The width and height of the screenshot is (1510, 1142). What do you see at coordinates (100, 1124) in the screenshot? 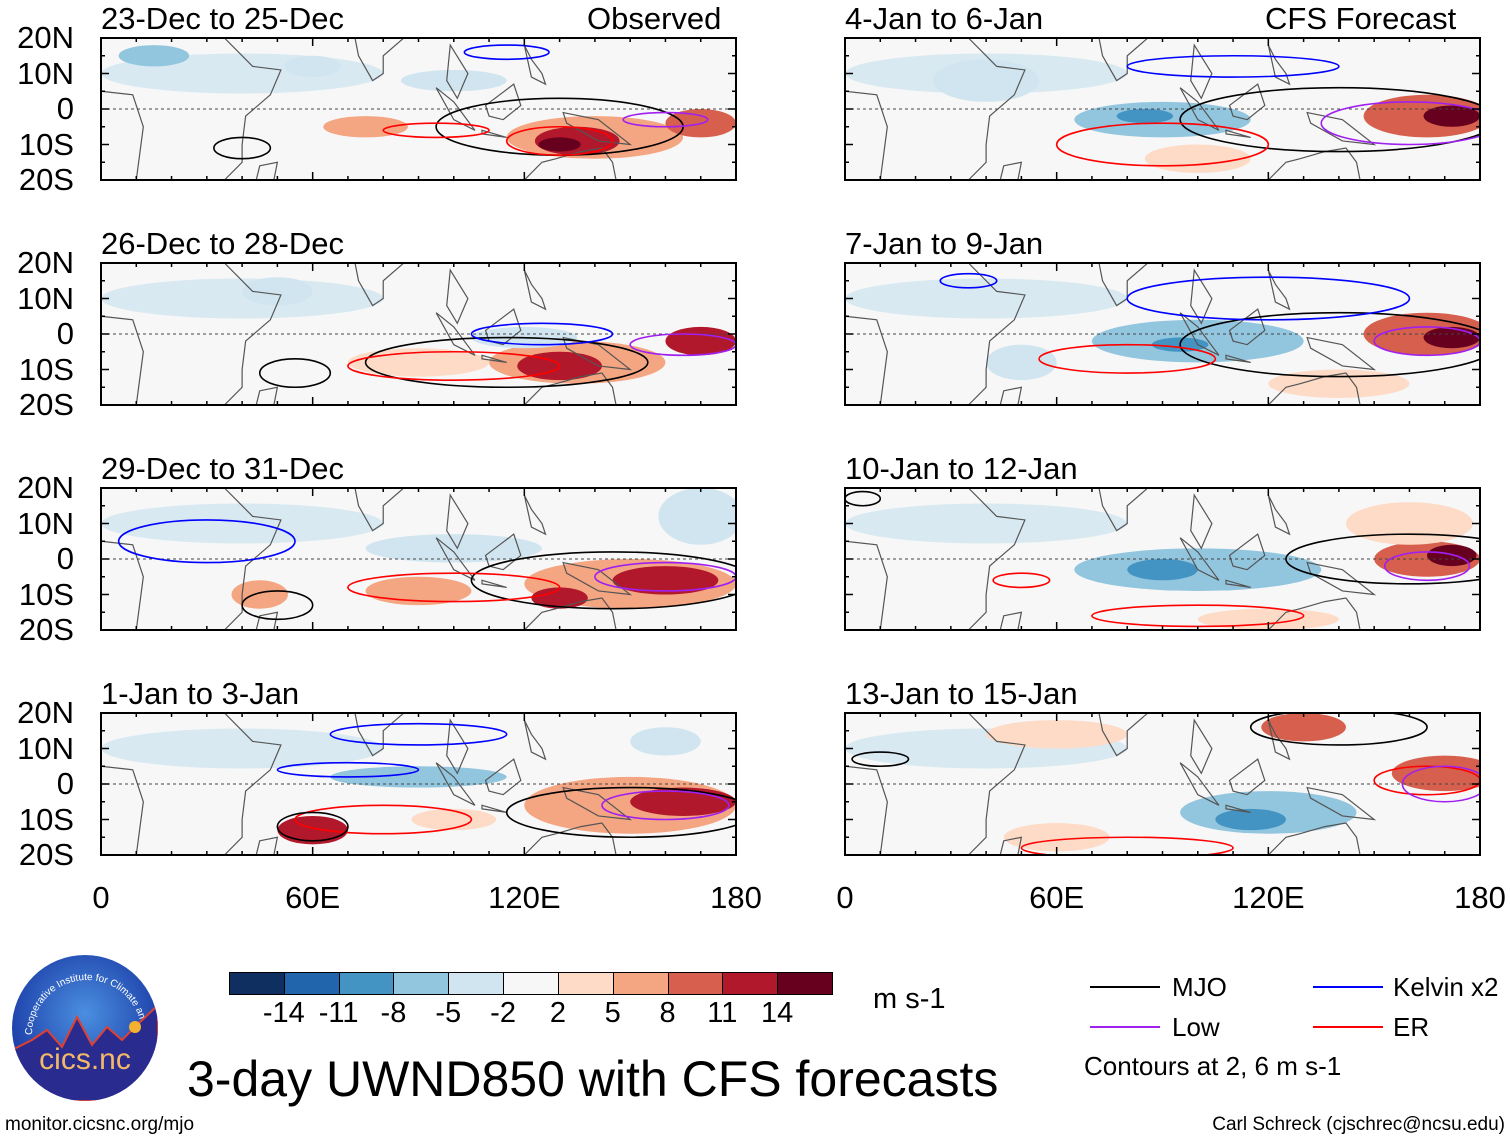
I see `footer-url: monitor.cicsnc.org/mjo` at bounding box center [100, 1124].